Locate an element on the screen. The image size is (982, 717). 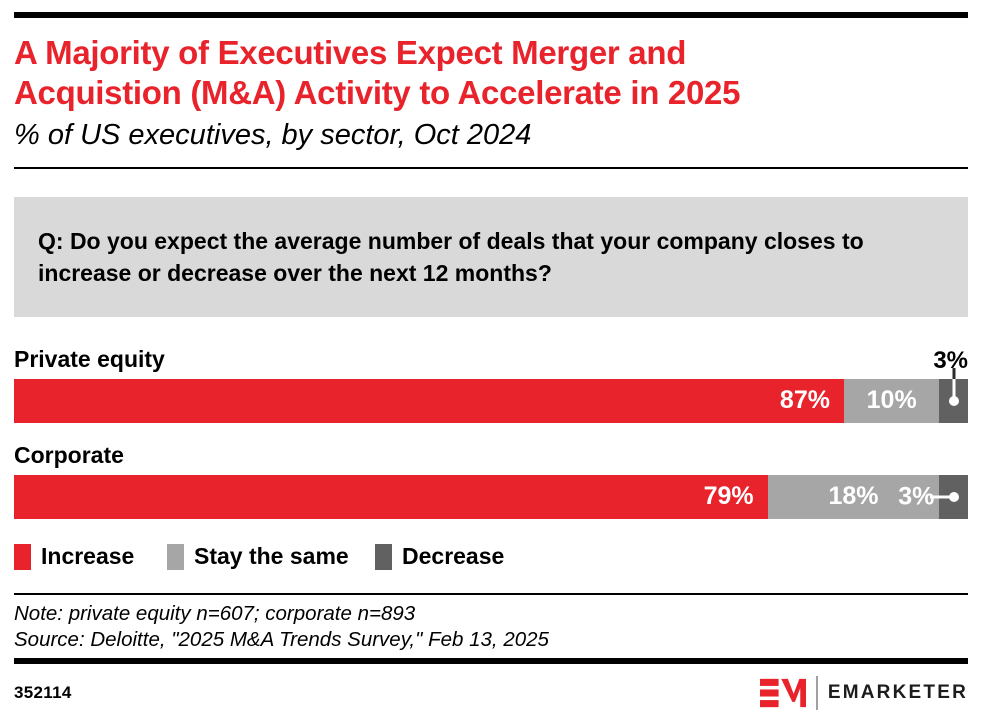
header-divider is located at coordinates (491, 167).